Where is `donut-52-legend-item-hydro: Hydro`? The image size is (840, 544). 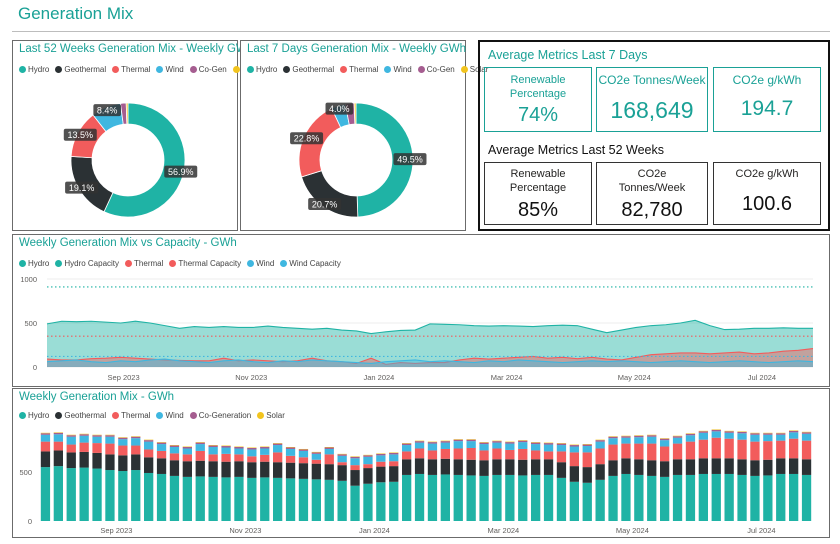 donut-52-legend-item-hydro: Hydro is located at coordinates (34, 69).